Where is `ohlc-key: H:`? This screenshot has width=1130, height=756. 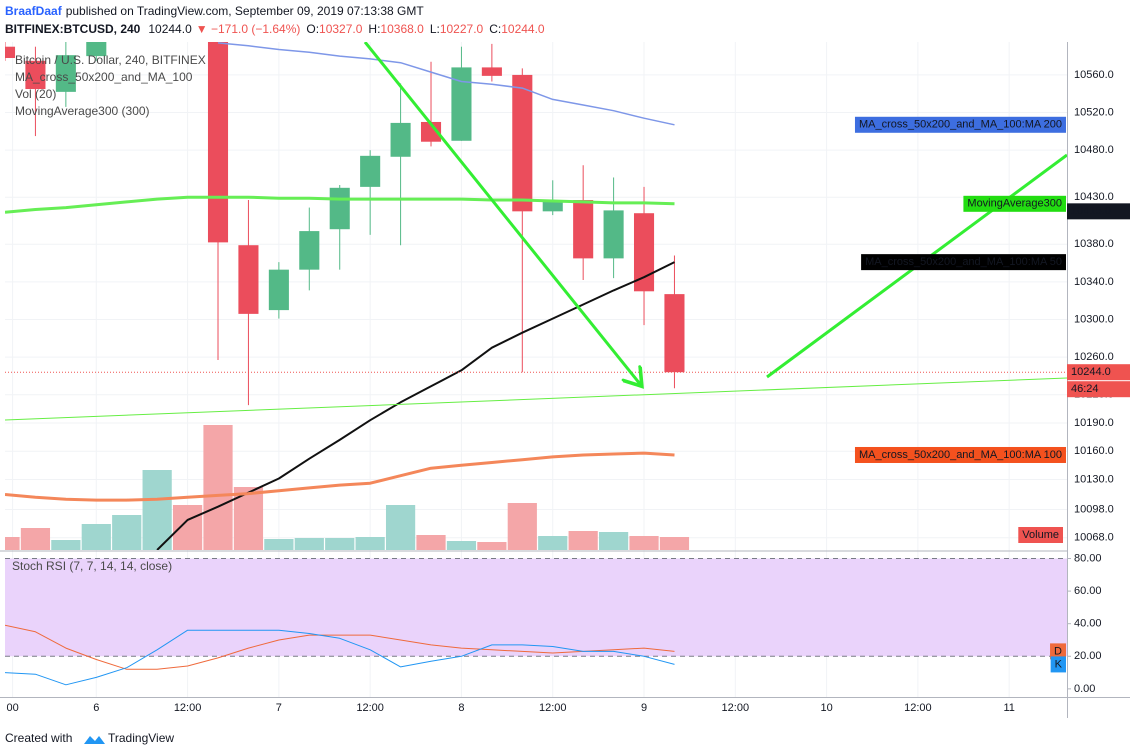 ohlc-key: H: is located at coordinates (374, 29).